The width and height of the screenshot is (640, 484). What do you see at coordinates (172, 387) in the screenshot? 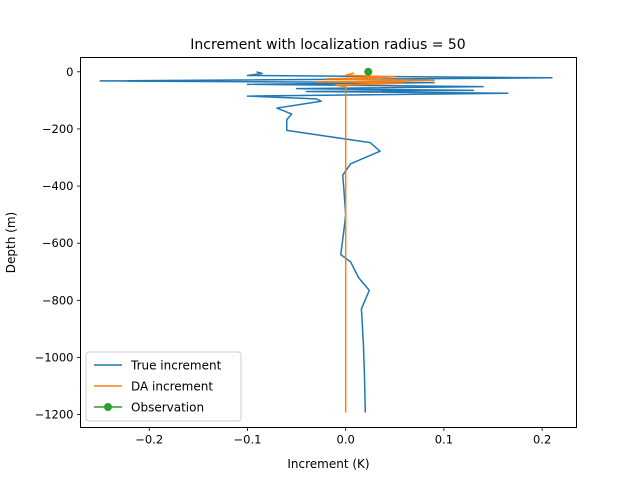
I see `legend-label: DA increment` at bounding box center [172, 387].